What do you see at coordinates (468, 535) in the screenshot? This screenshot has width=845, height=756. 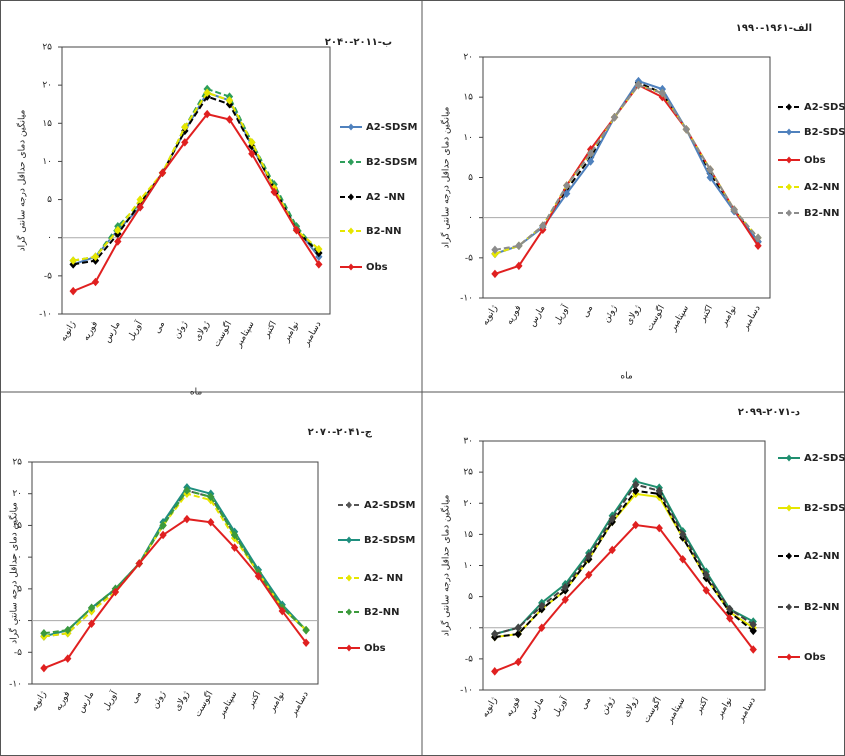 I see `y-tick-label: ۱۵` at bounding box center [468, 535].